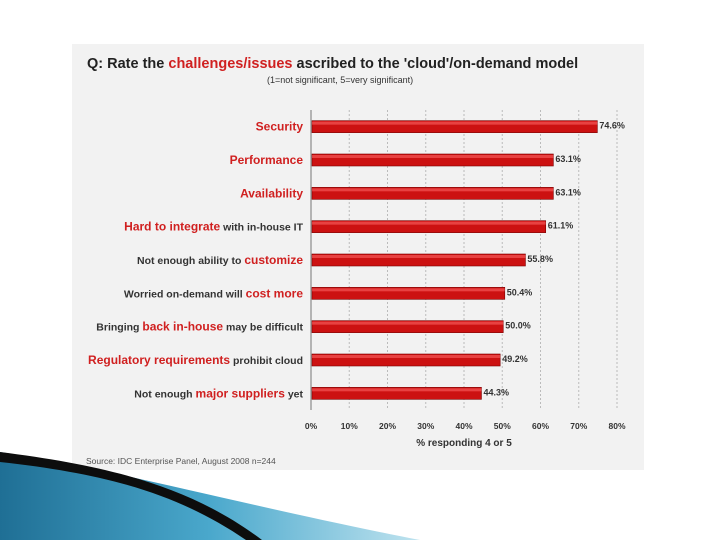 The width and height of the screenshot is (720, 540). I want to click on category-label: Regulatory requirements prohibit cloud, so click(195, 360).